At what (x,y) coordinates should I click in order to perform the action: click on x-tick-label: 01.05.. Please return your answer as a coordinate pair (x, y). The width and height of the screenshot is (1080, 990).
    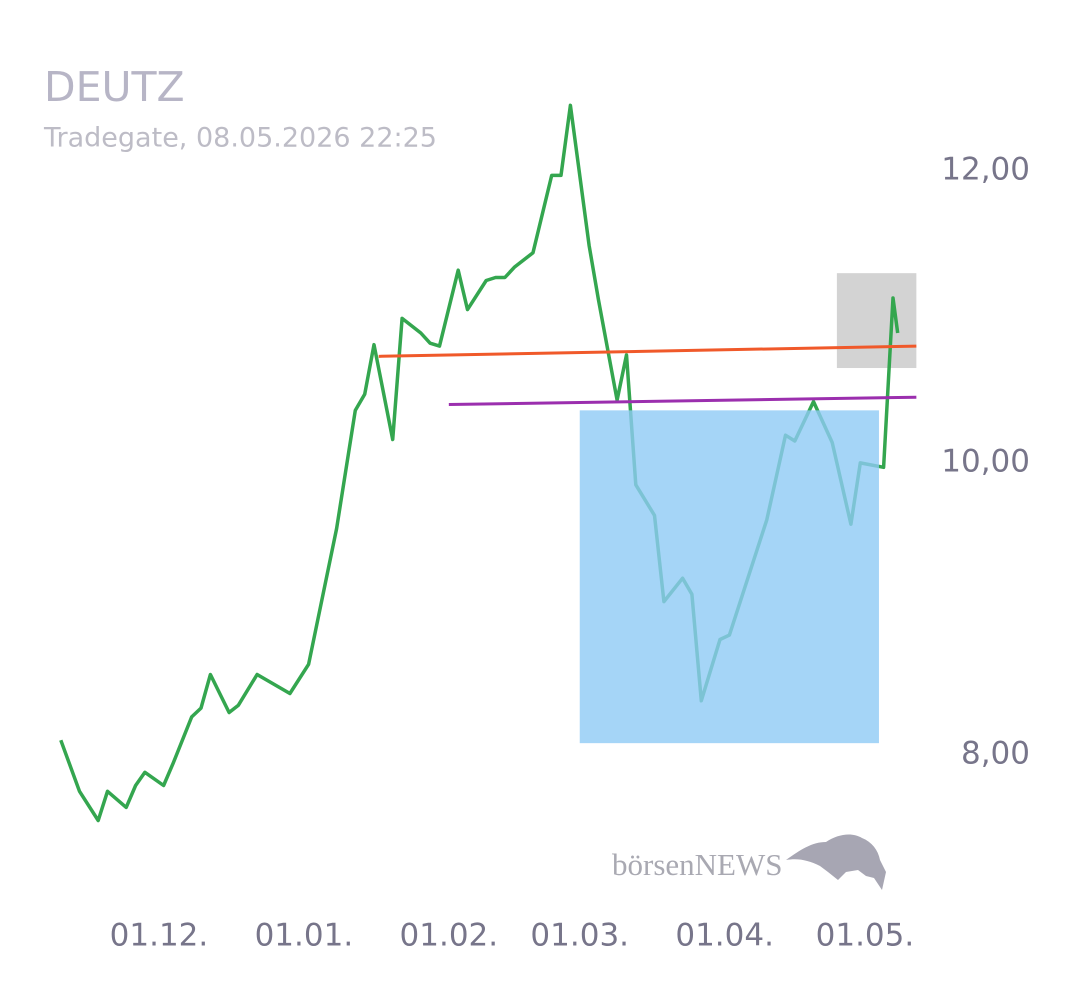
    Looking at the image, I should click on (865, 936).